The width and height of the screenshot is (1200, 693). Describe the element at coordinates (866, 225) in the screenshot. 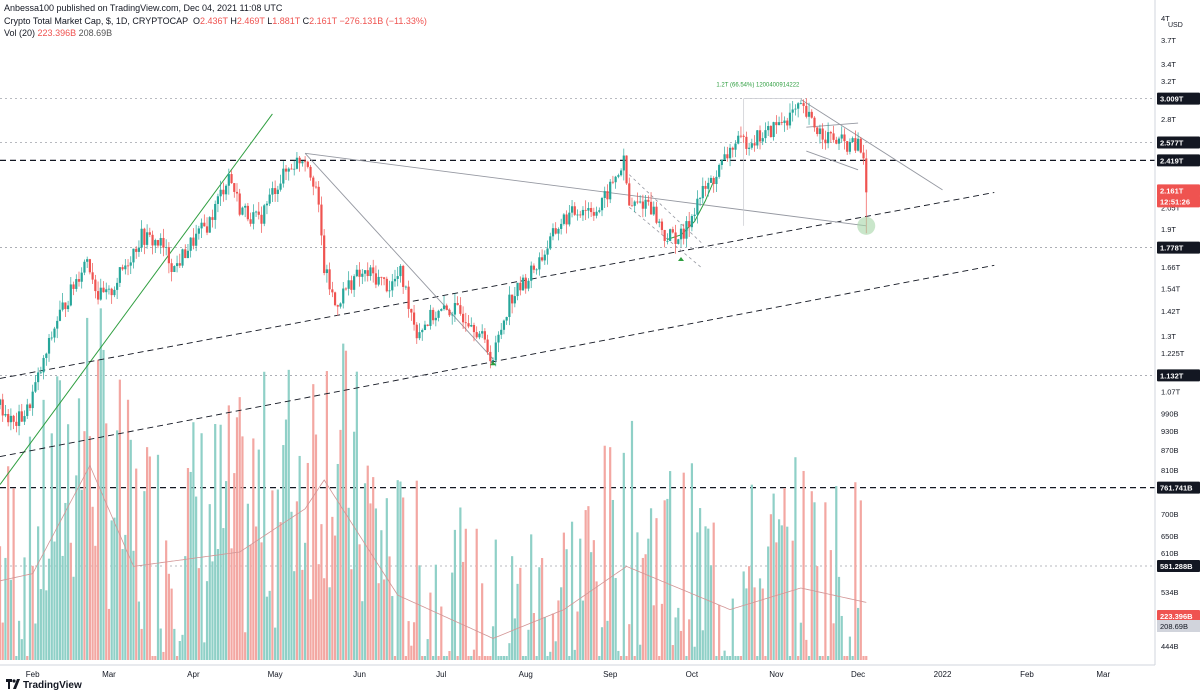

I see `target-circle` at that location.